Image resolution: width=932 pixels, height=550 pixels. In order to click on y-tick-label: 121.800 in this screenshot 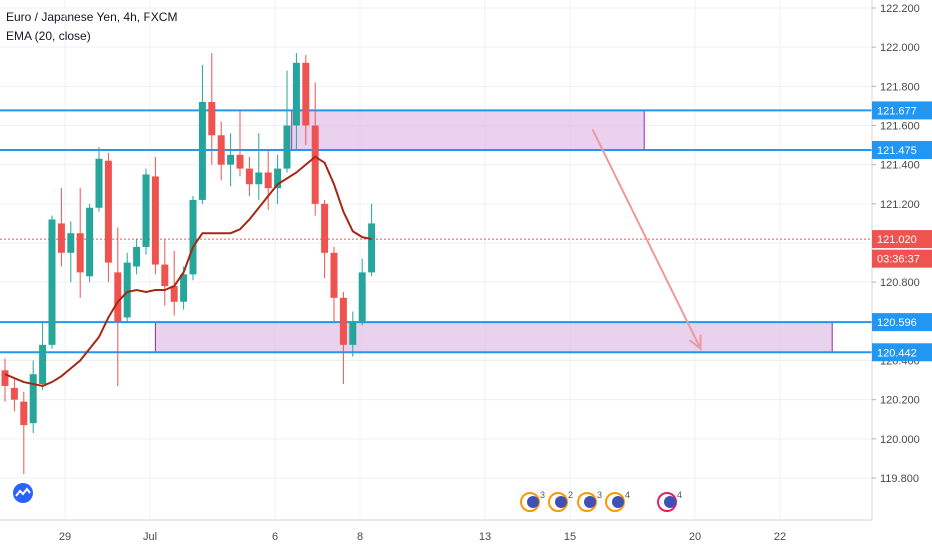, I will do `click(900, 87)`.